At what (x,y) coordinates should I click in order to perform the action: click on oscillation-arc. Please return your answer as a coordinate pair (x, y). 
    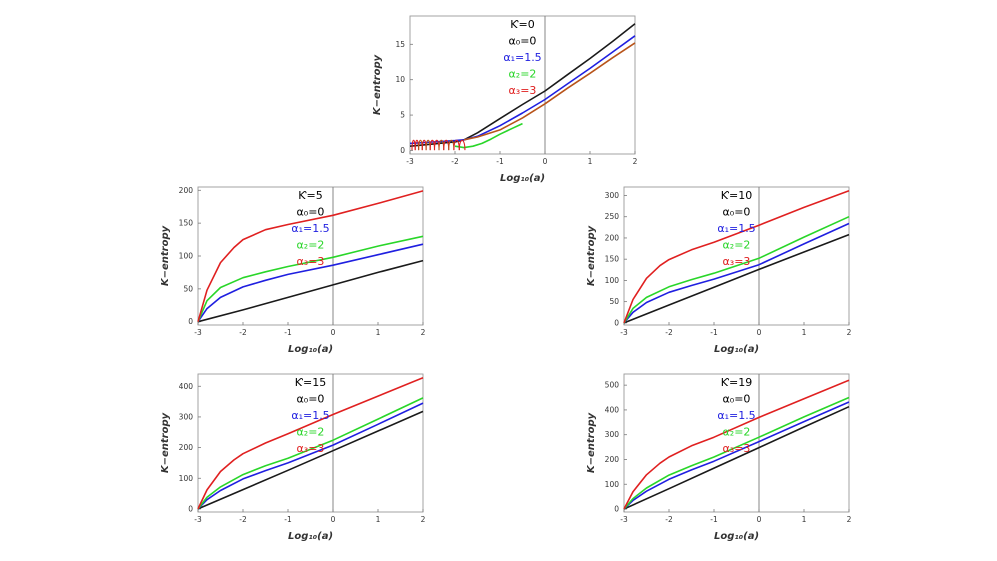
    Looking at the image, I should click on (462, 145).